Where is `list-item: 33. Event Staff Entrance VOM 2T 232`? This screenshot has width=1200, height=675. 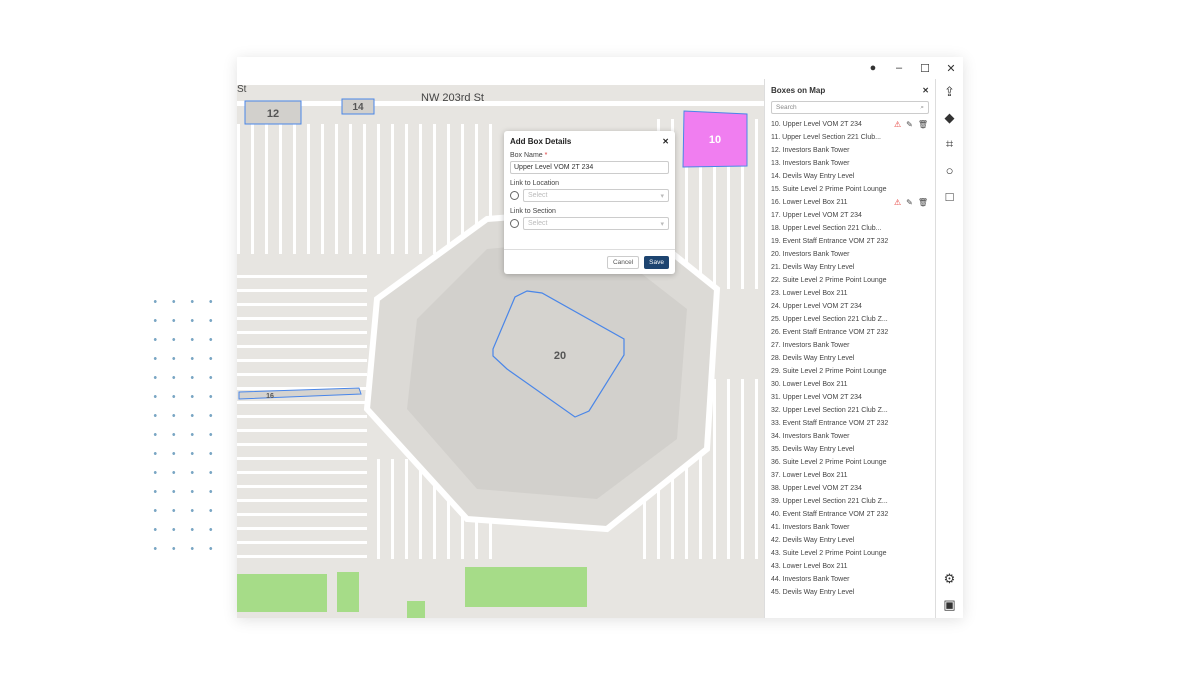 list-item: 33. Event Staff Entrance VOM 2T 232 is located at coordinates (850, 423).